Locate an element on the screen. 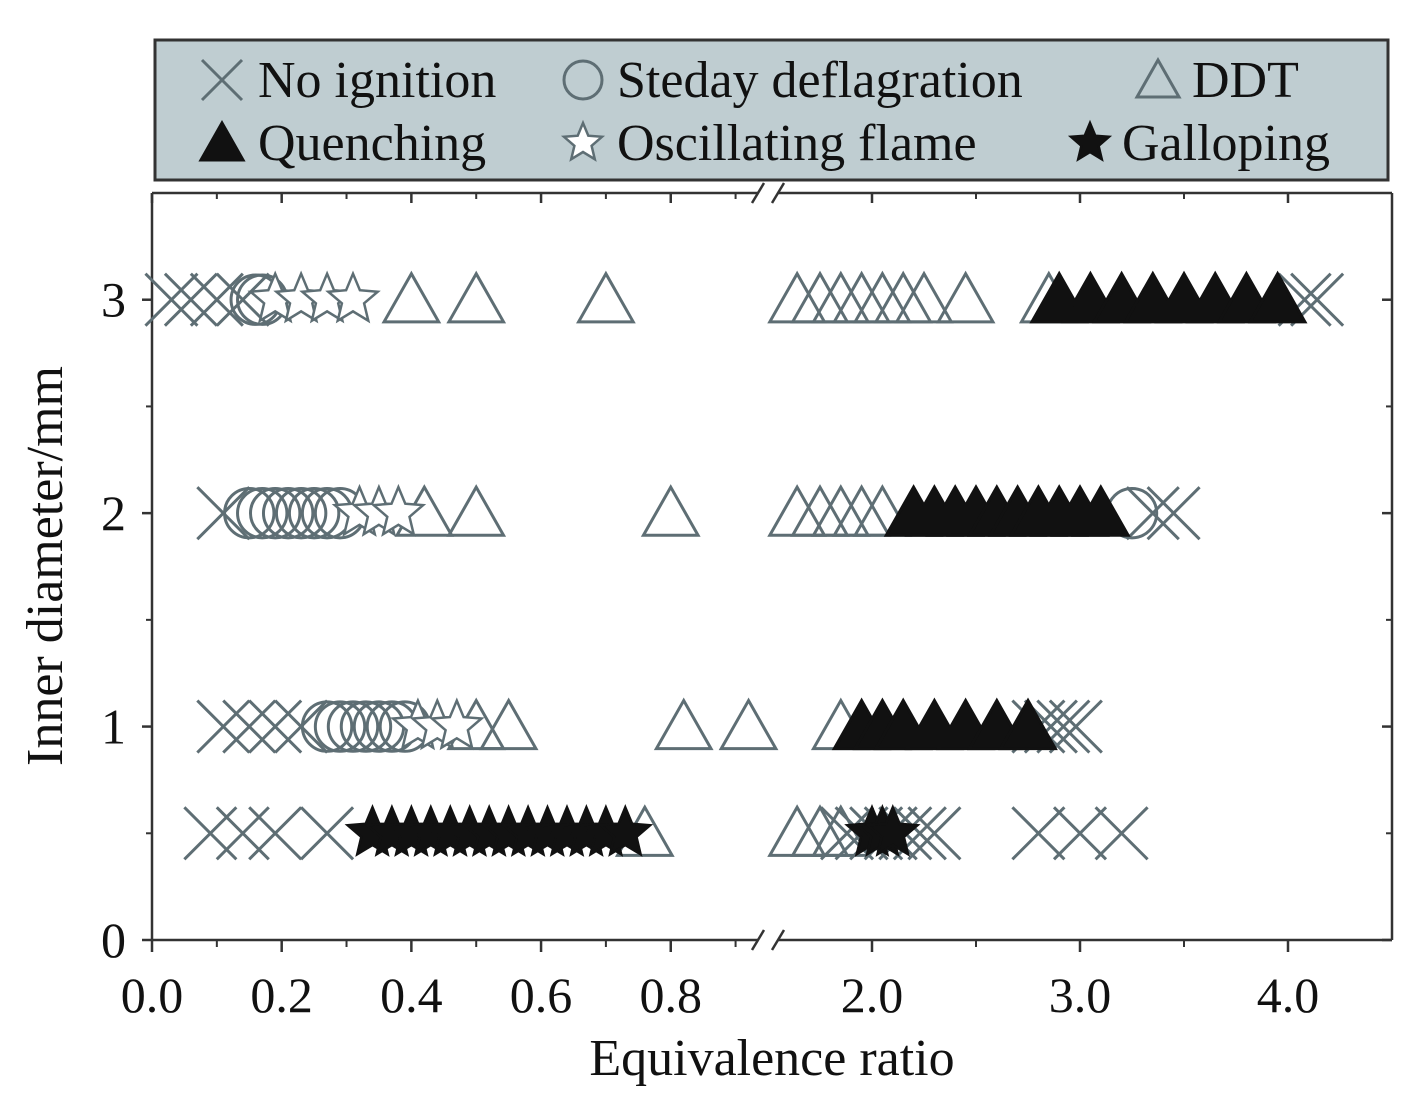 Image resolution: width=1417 pixels, height=1106 pixels. legend-label-oscillating: Oscillating flame is located at coordinates (797, 143).